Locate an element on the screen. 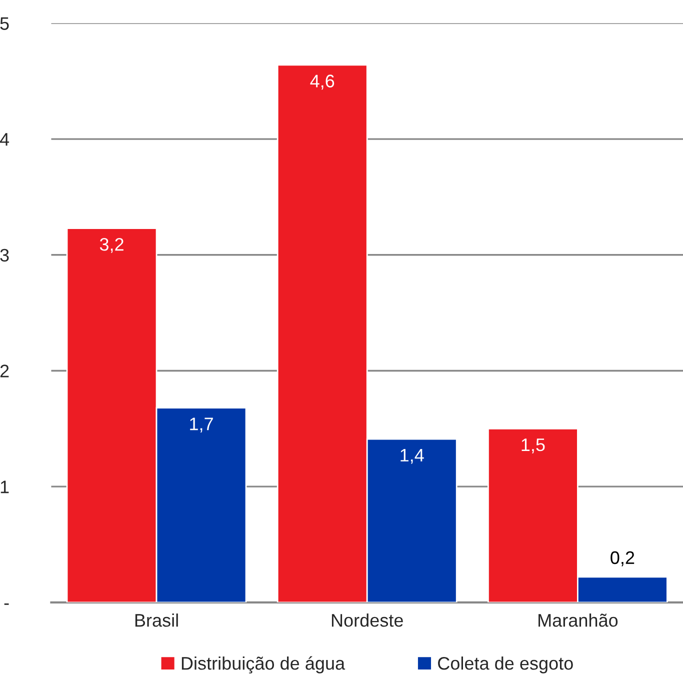  legend-label: Distribuição de água is located at coordinates (264, 665).